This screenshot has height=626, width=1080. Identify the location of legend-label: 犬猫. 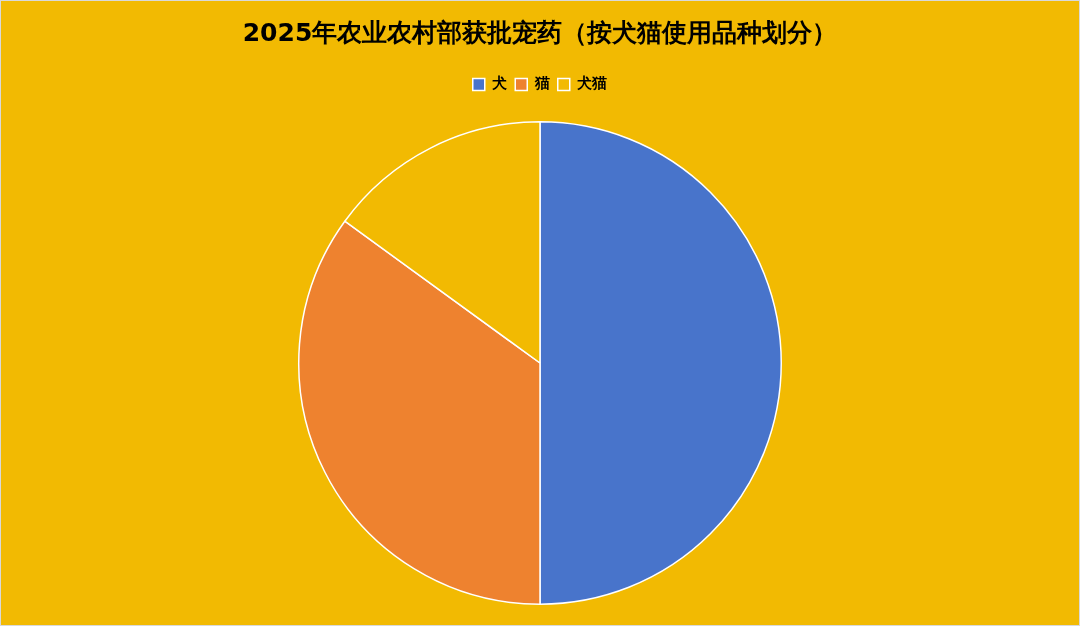
(592, 83).